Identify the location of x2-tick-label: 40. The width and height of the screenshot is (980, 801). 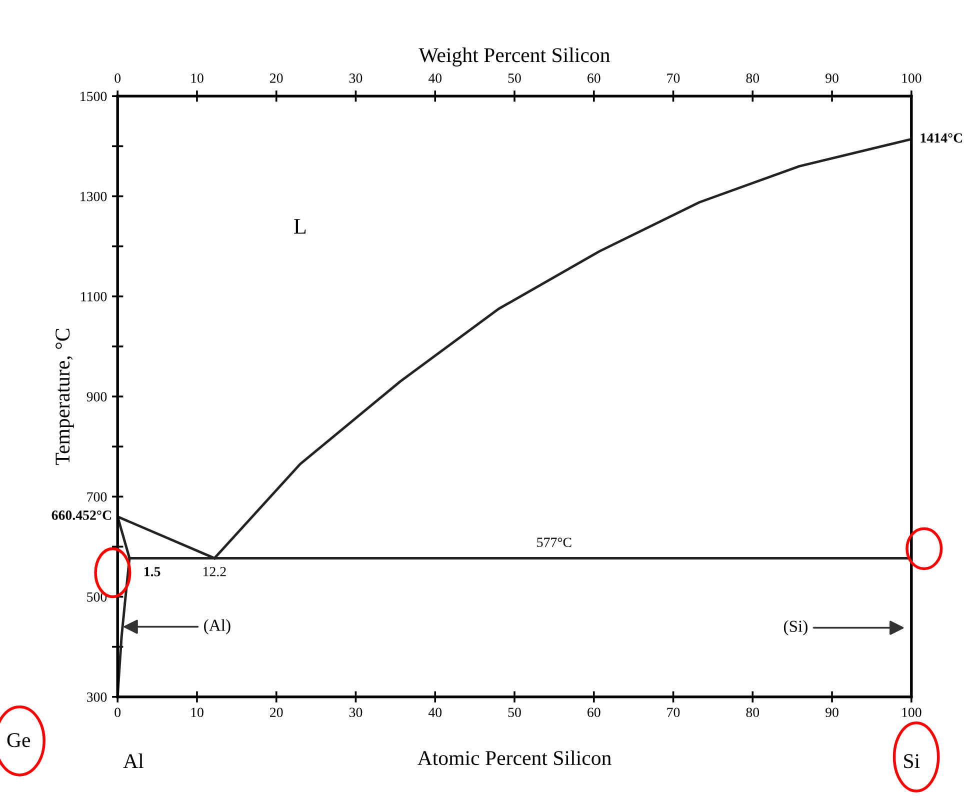
(435, 78).